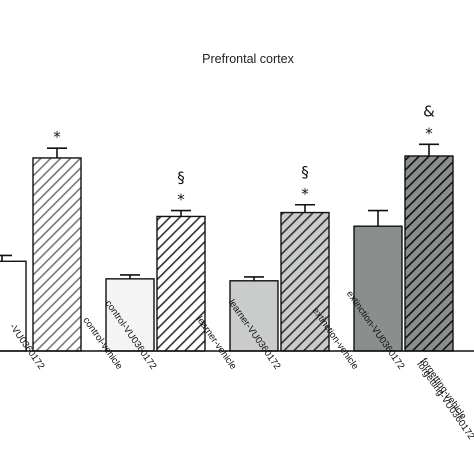 This screenshot has height=474, width=474. I want to click on significance-mark-5-0: *, so click(305, 194).